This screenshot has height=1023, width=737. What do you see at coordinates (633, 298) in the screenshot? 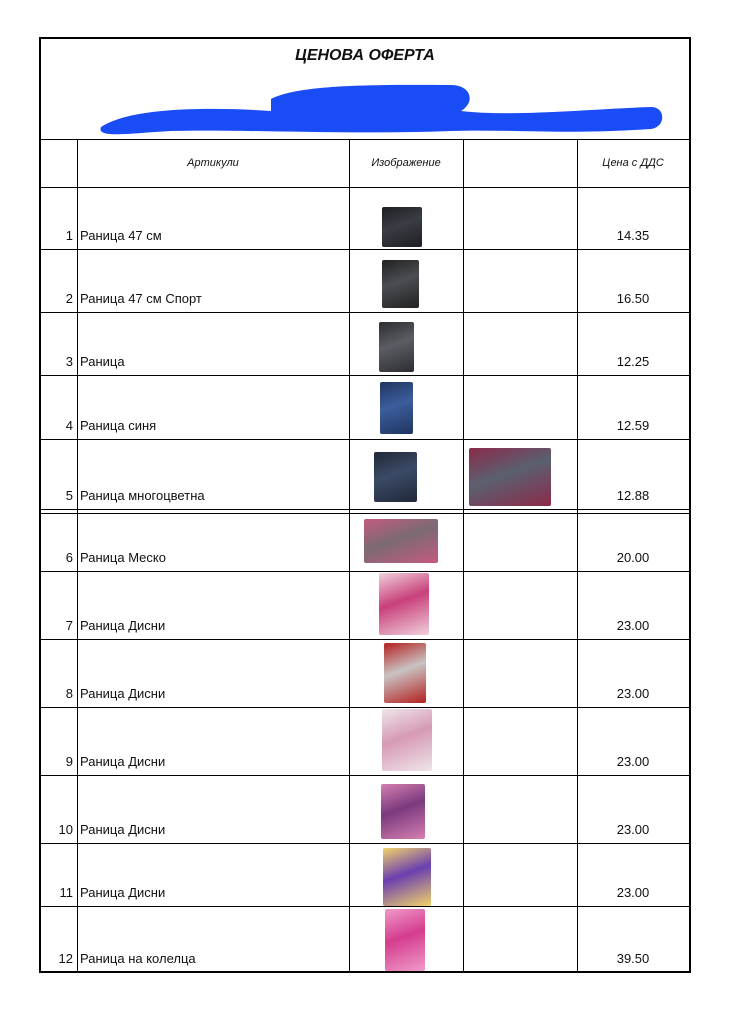
I see `price-value: 16.50` at bounding box center [633, 298].